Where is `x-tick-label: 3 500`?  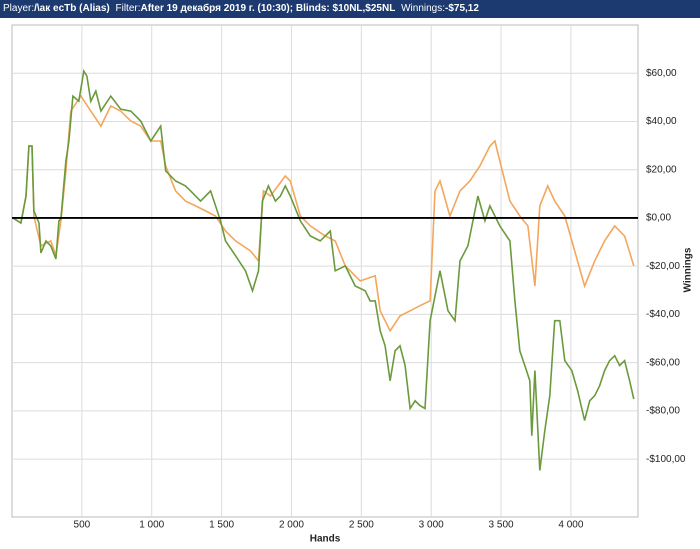 x-tick-label: 3 500 is located at coordinates (501, 525).